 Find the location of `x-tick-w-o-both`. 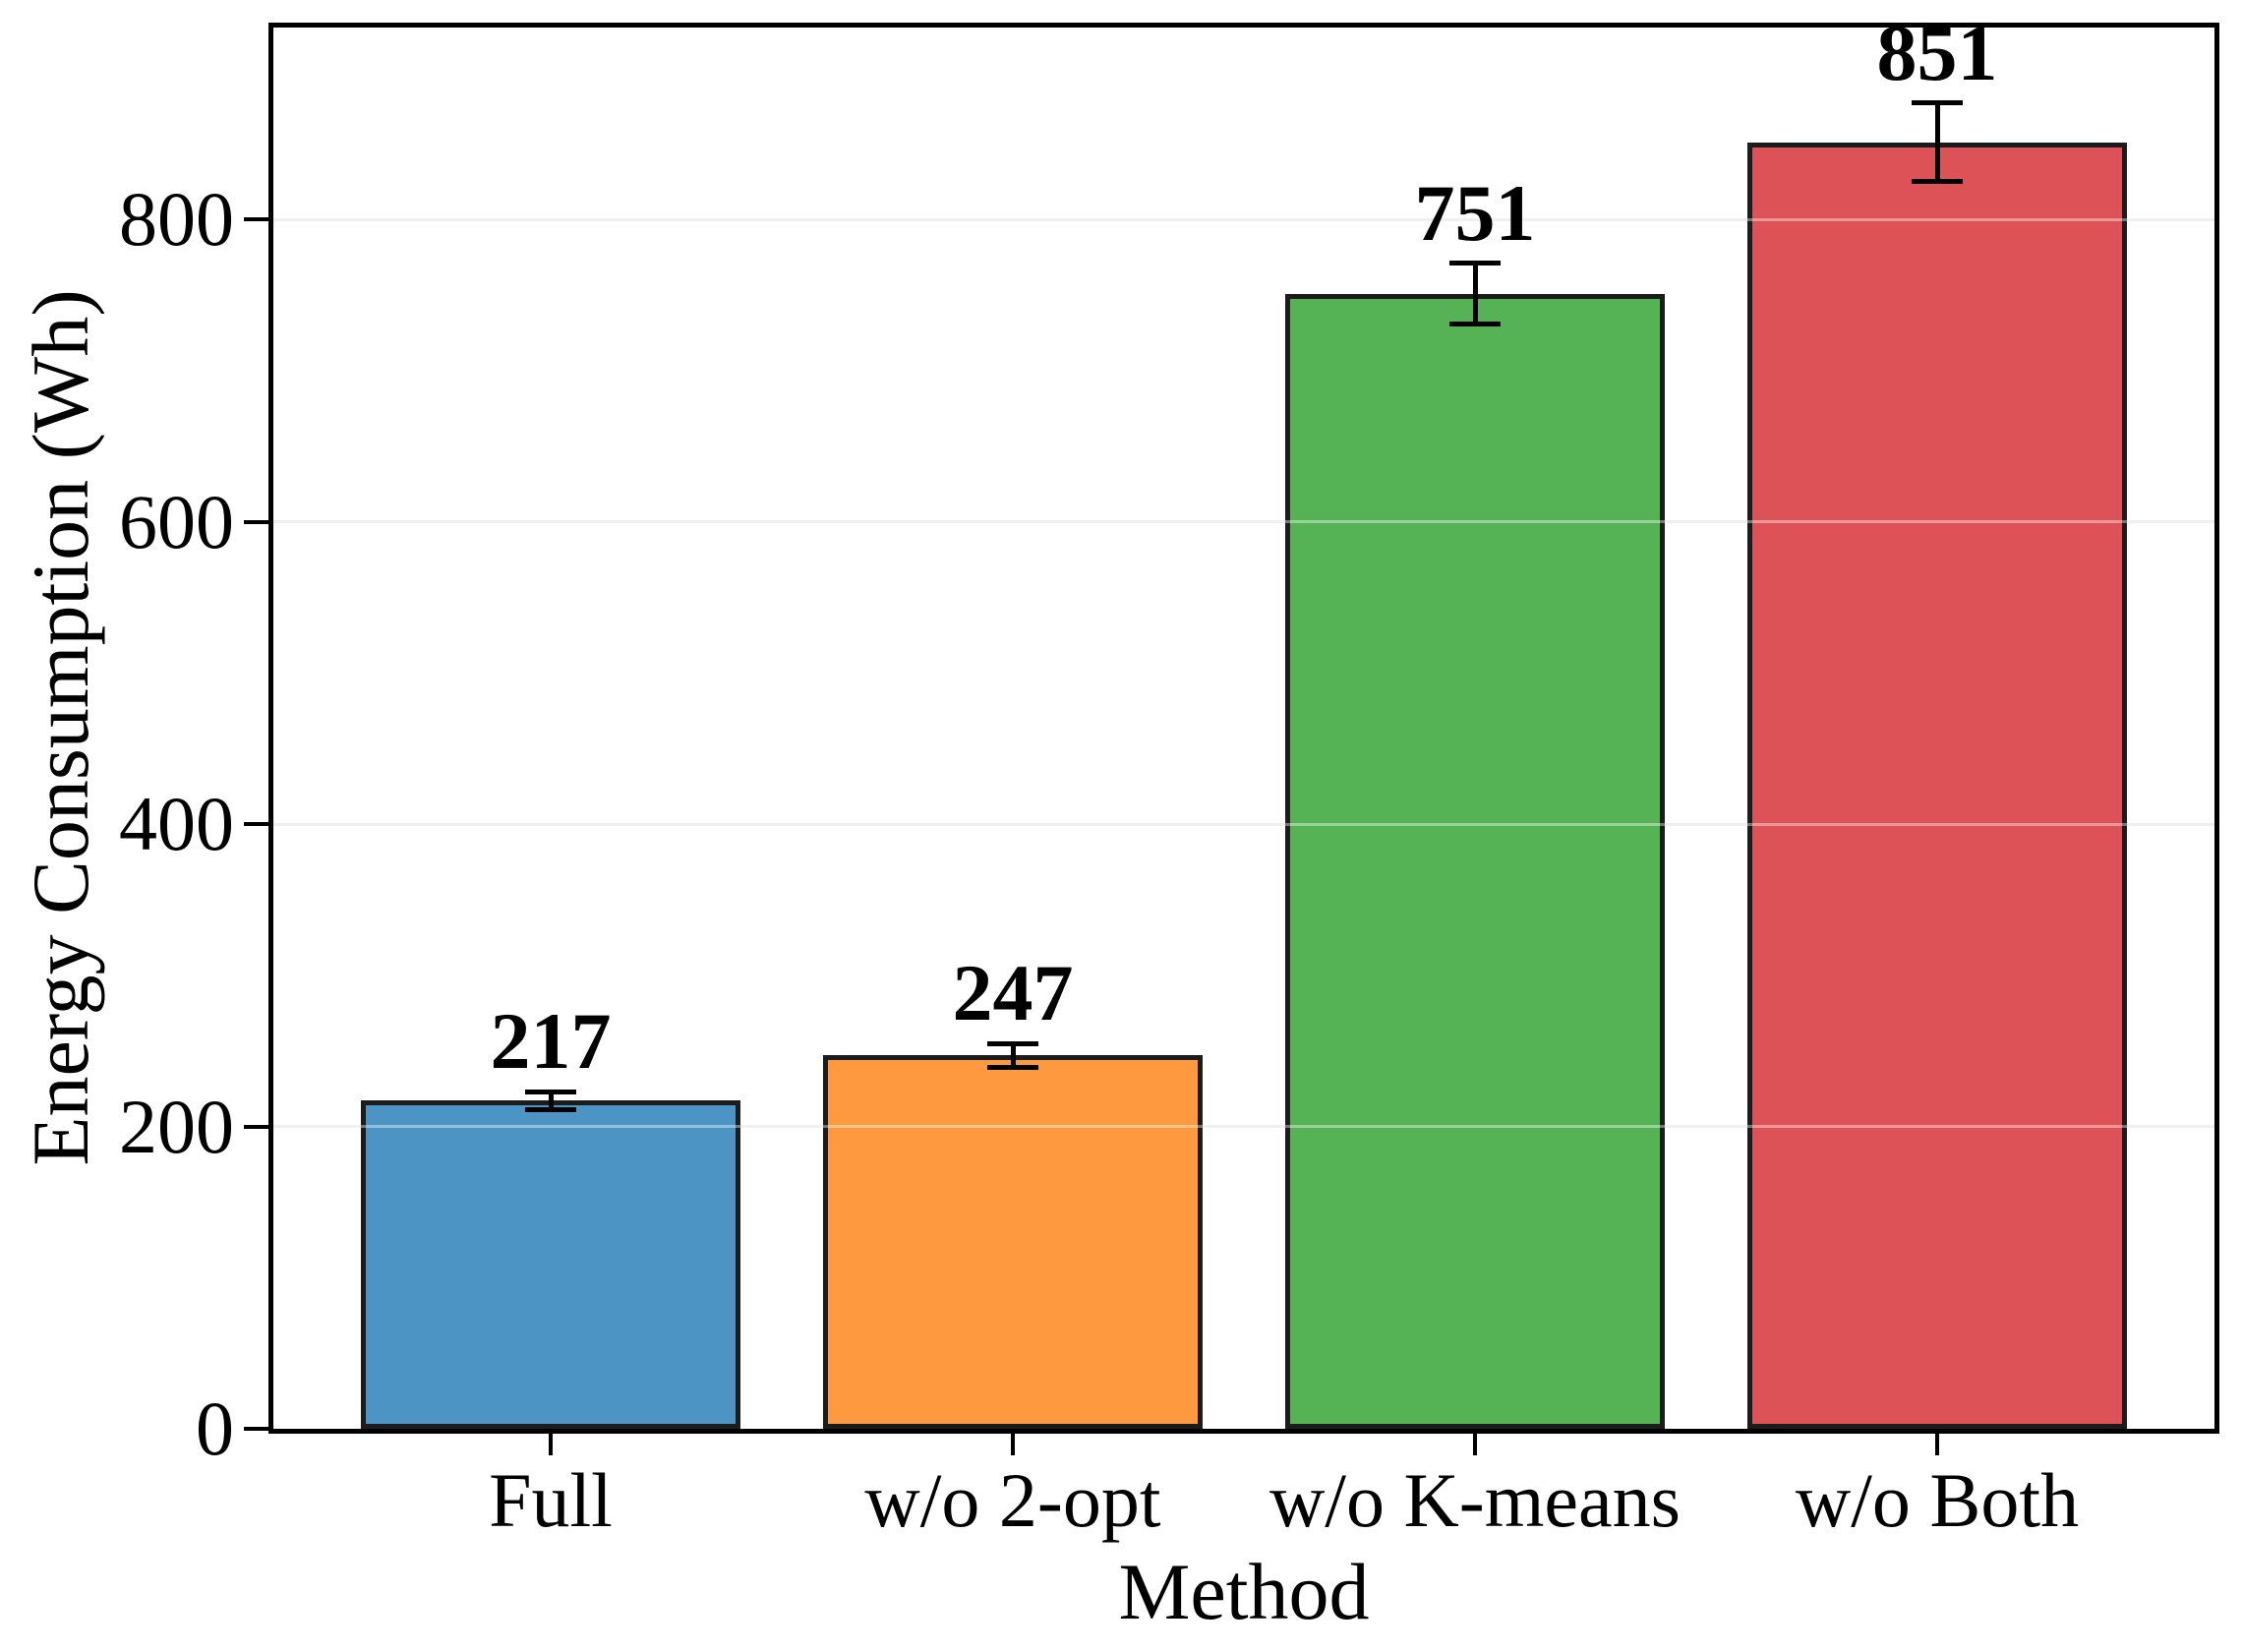

x-tick-w-o-both is located at coordinates (1937, 1444).